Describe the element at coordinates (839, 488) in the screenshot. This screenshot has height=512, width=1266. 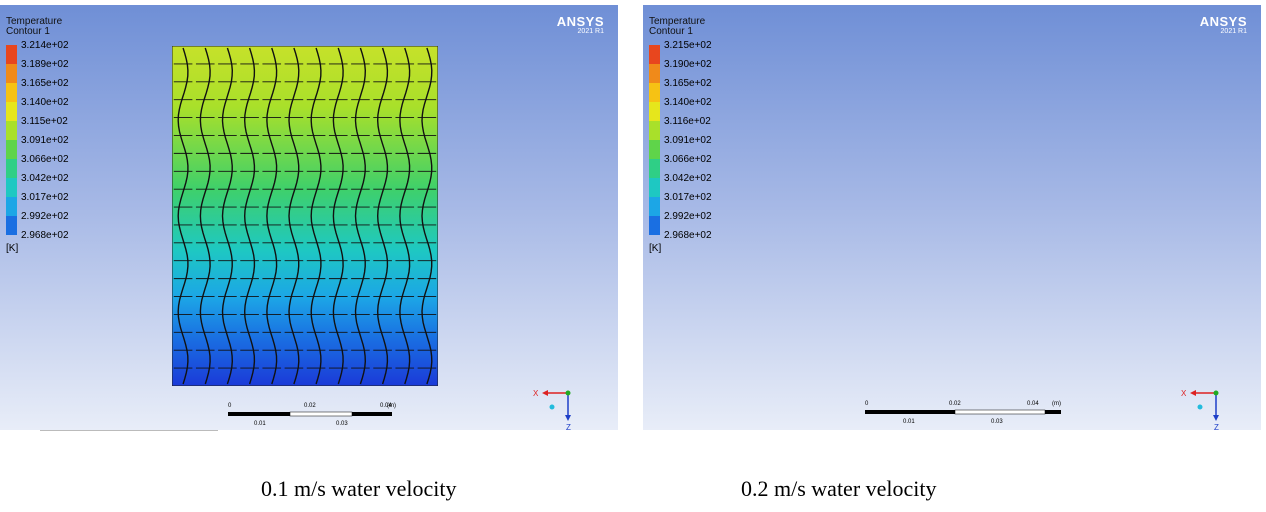
I see `caption-right: 0.2 m/s water velocity` at that location.